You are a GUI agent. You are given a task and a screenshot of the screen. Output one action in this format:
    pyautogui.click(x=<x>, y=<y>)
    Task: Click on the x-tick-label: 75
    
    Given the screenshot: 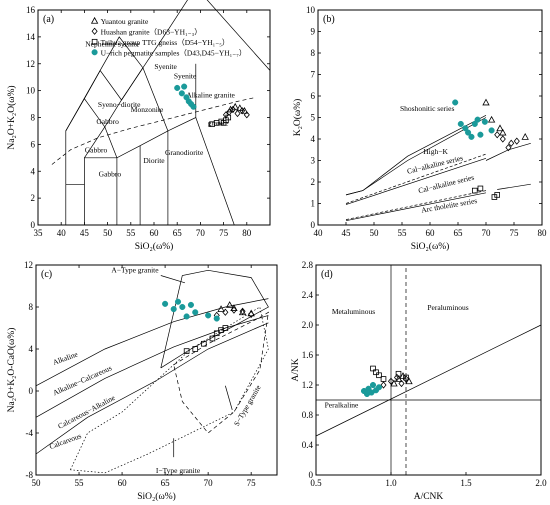 What is the action you would take?
    pyautogui.click(x=224, y=233)
    